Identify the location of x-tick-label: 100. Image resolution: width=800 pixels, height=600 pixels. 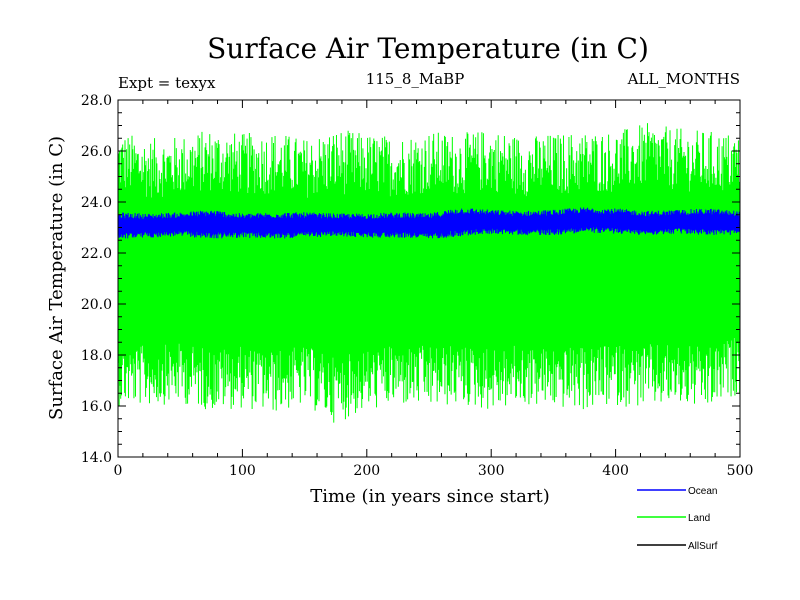
(242, 471).